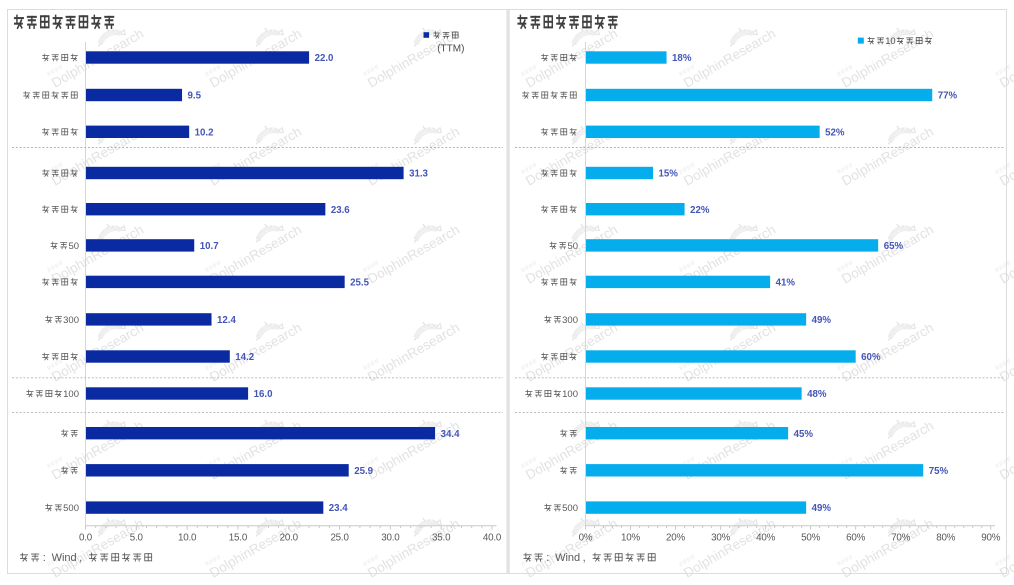  What do you see at coordinates (700, 210) in the screenshot?
I see `svg-text: 22%` at bounding box center [700, 210].